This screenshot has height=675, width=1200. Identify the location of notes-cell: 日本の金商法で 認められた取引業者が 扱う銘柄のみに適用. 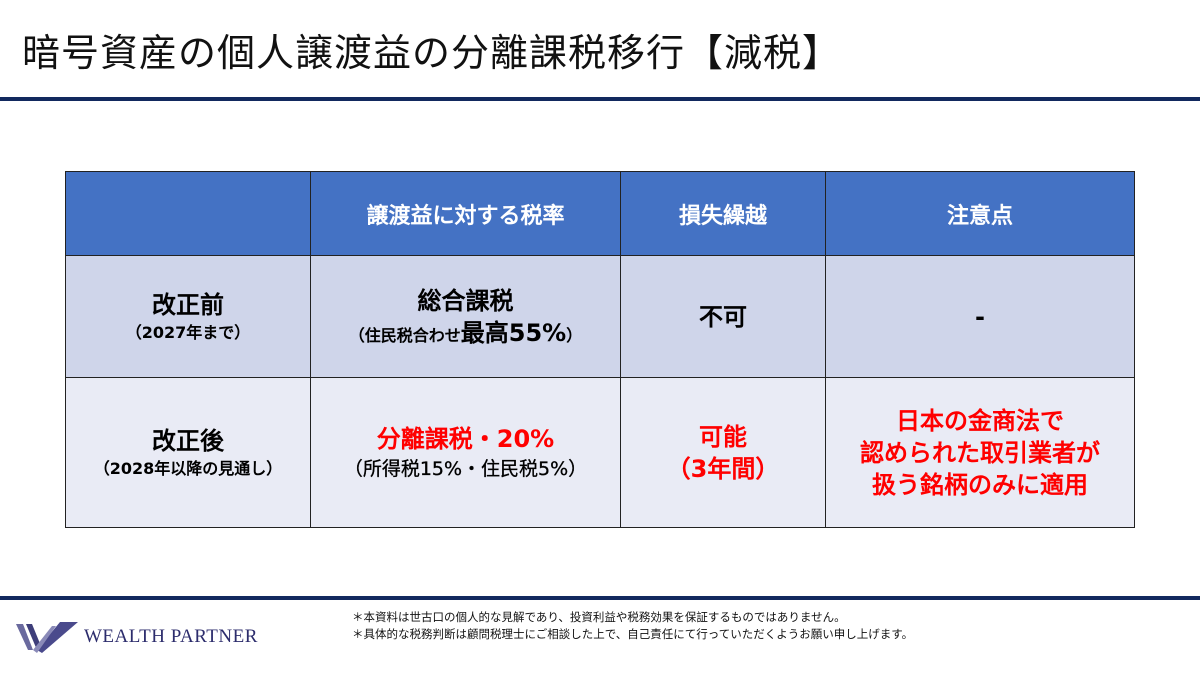
(980, 452).